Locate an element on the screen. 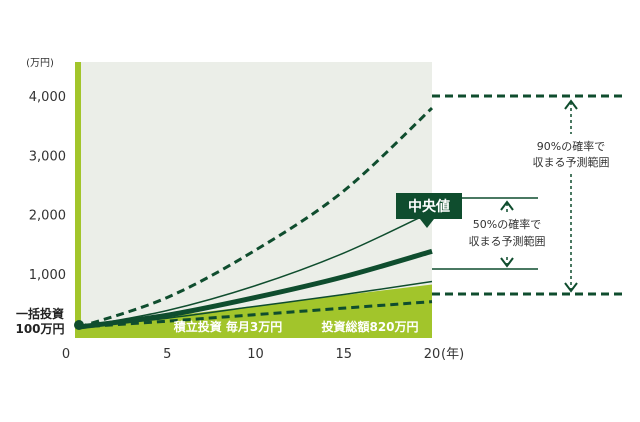 This screenshot has height=422, width=640. x-tick-label: 10 is located at coordinates (255, 354).